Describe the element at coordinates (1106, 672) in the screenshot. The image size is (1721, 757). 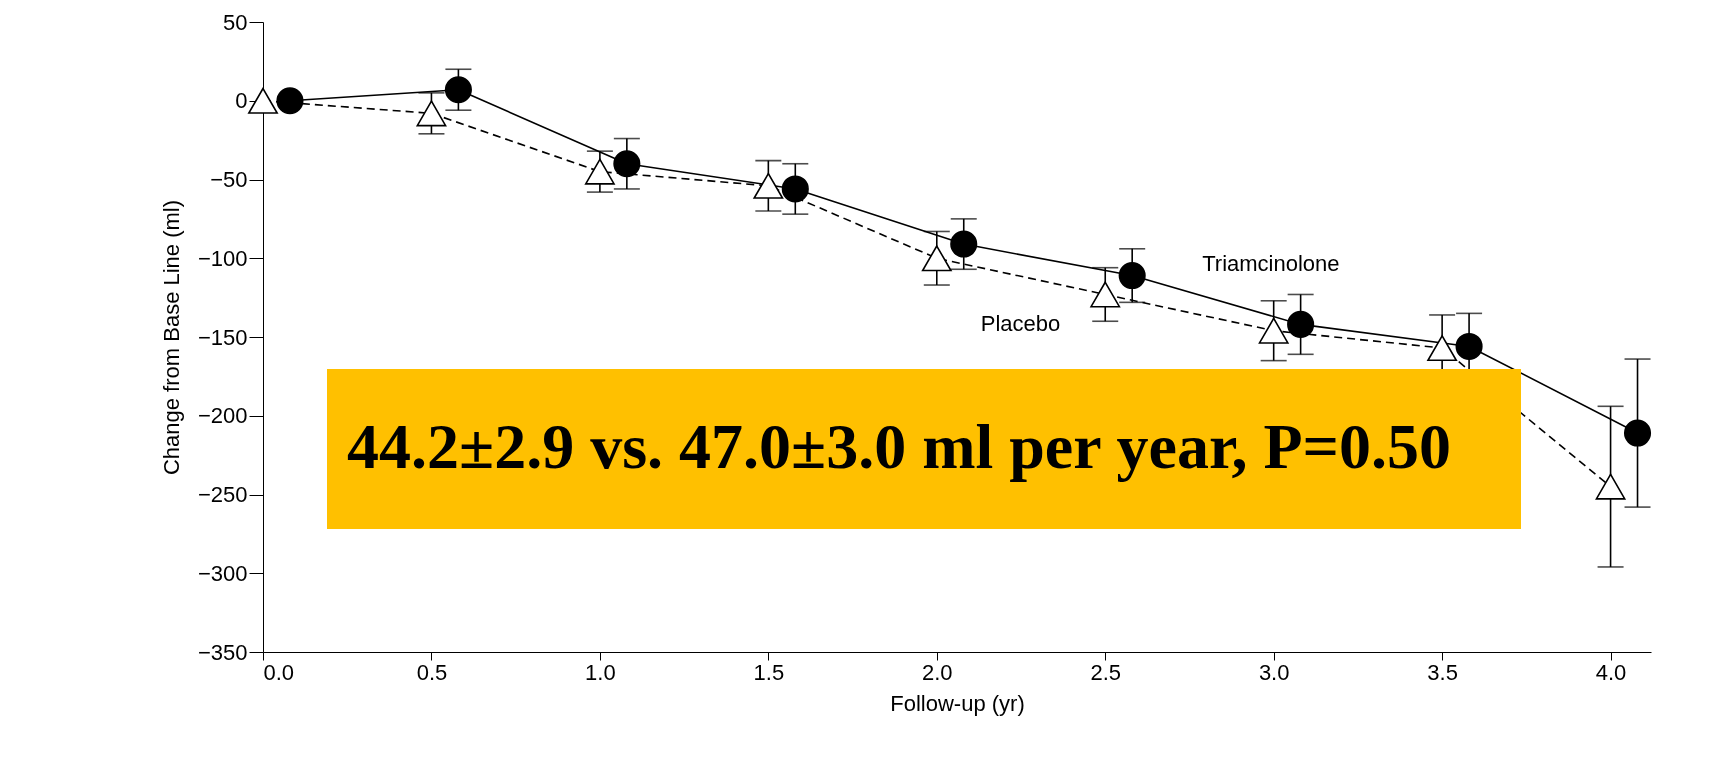
I see `x-tick-label: 2.5` at that location.